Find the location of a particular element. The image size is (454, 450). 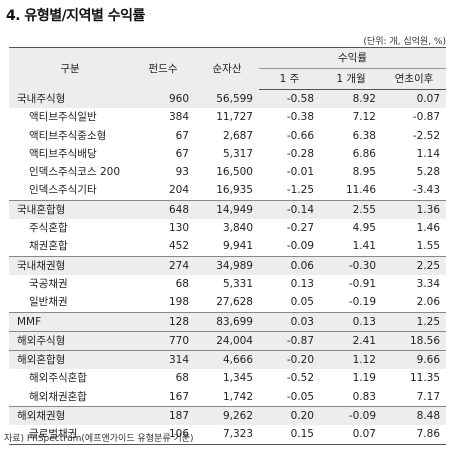

table-row: 해외주식형 770 24,004 -0.87 2.41 18.56 is located at coordinates (228, 341).